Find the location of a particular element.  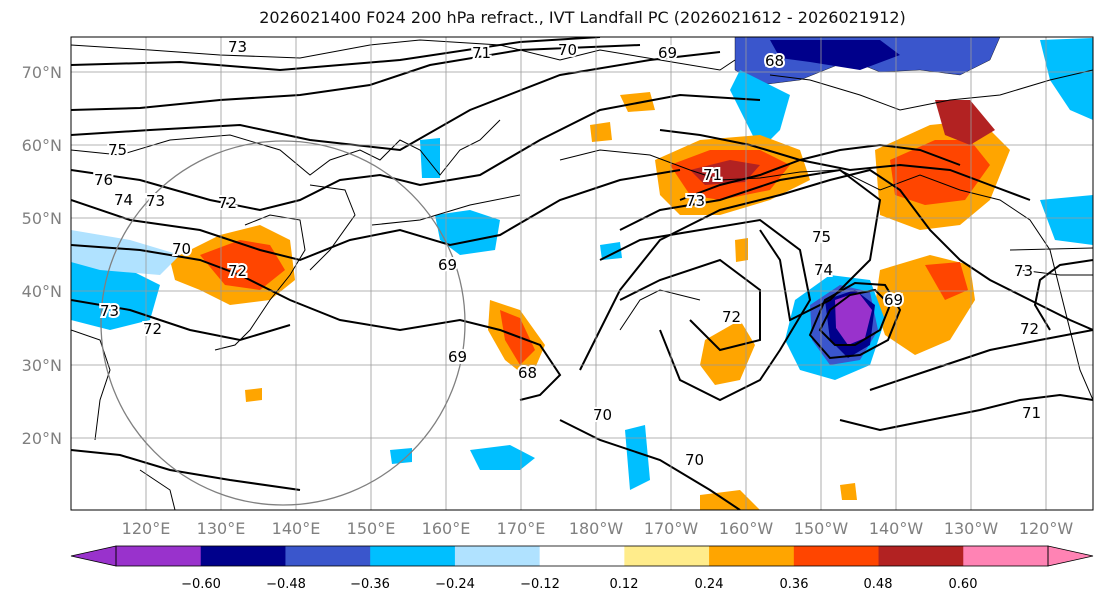

lon-tick-label: 160°W is located at coordinates (746, 528).